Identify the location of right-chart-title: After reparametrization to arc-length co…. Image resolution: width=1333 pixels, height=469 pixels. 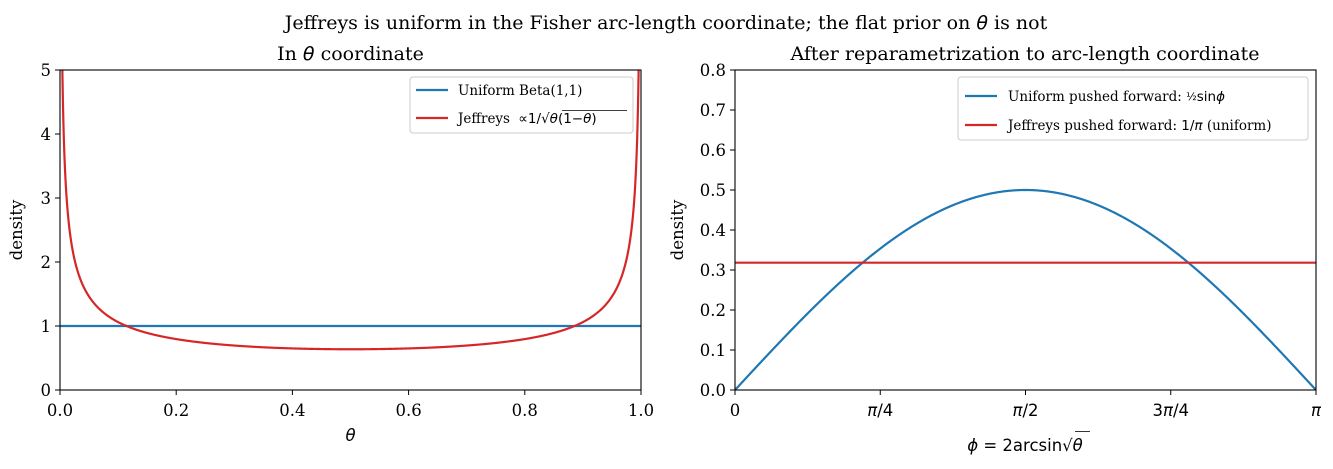
(1025, 54).